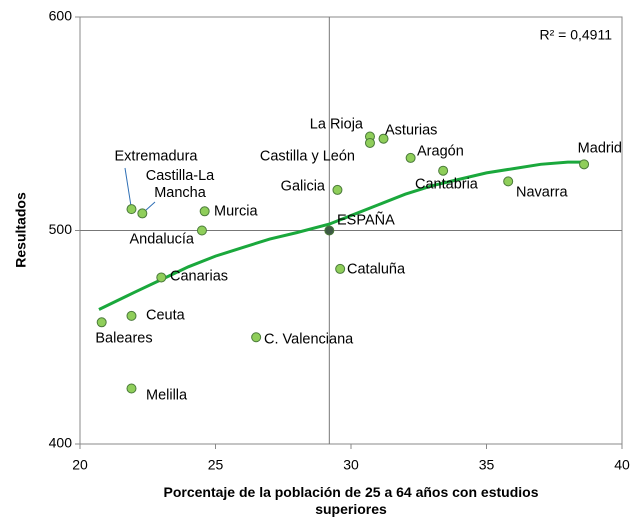 The image size is (642, 521). Describe the element at coordinates (622, 465) in the screenshot. I see `x-tick-label: 40` at that location.